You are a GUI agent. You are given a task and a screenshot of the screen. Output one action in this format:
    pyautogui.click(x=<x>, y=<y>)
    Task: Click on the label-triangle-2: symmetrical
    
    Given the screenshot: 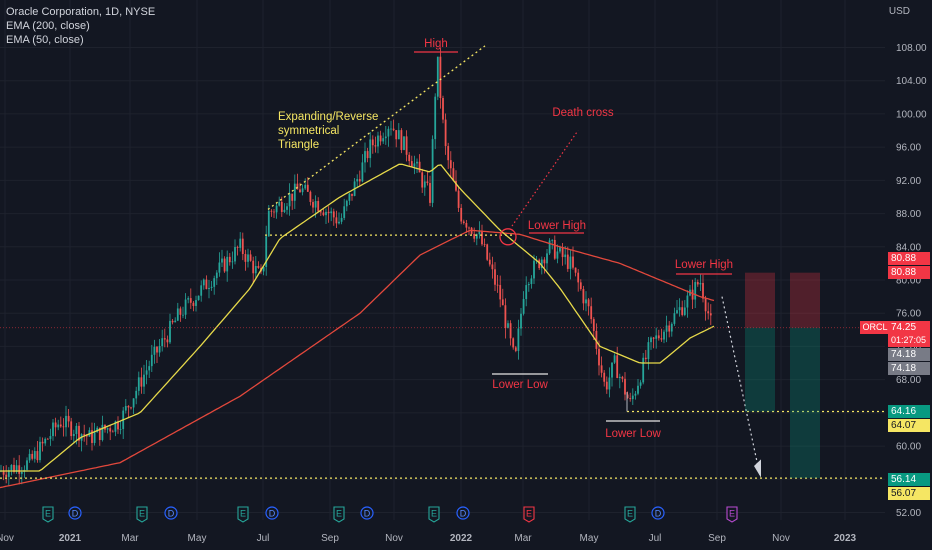 What is the action you would take?
    pyautogui.click(x=308, y=131)
    